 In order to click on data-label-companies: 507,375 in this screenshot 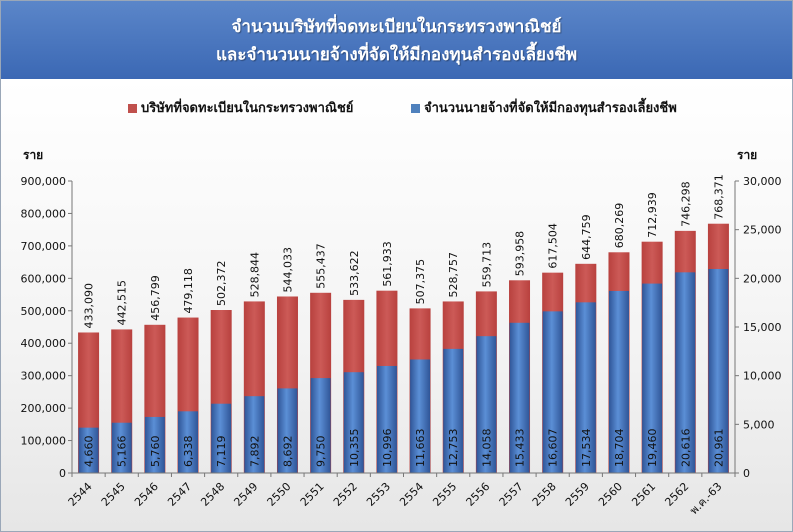, I will do `click(420, 282)`.